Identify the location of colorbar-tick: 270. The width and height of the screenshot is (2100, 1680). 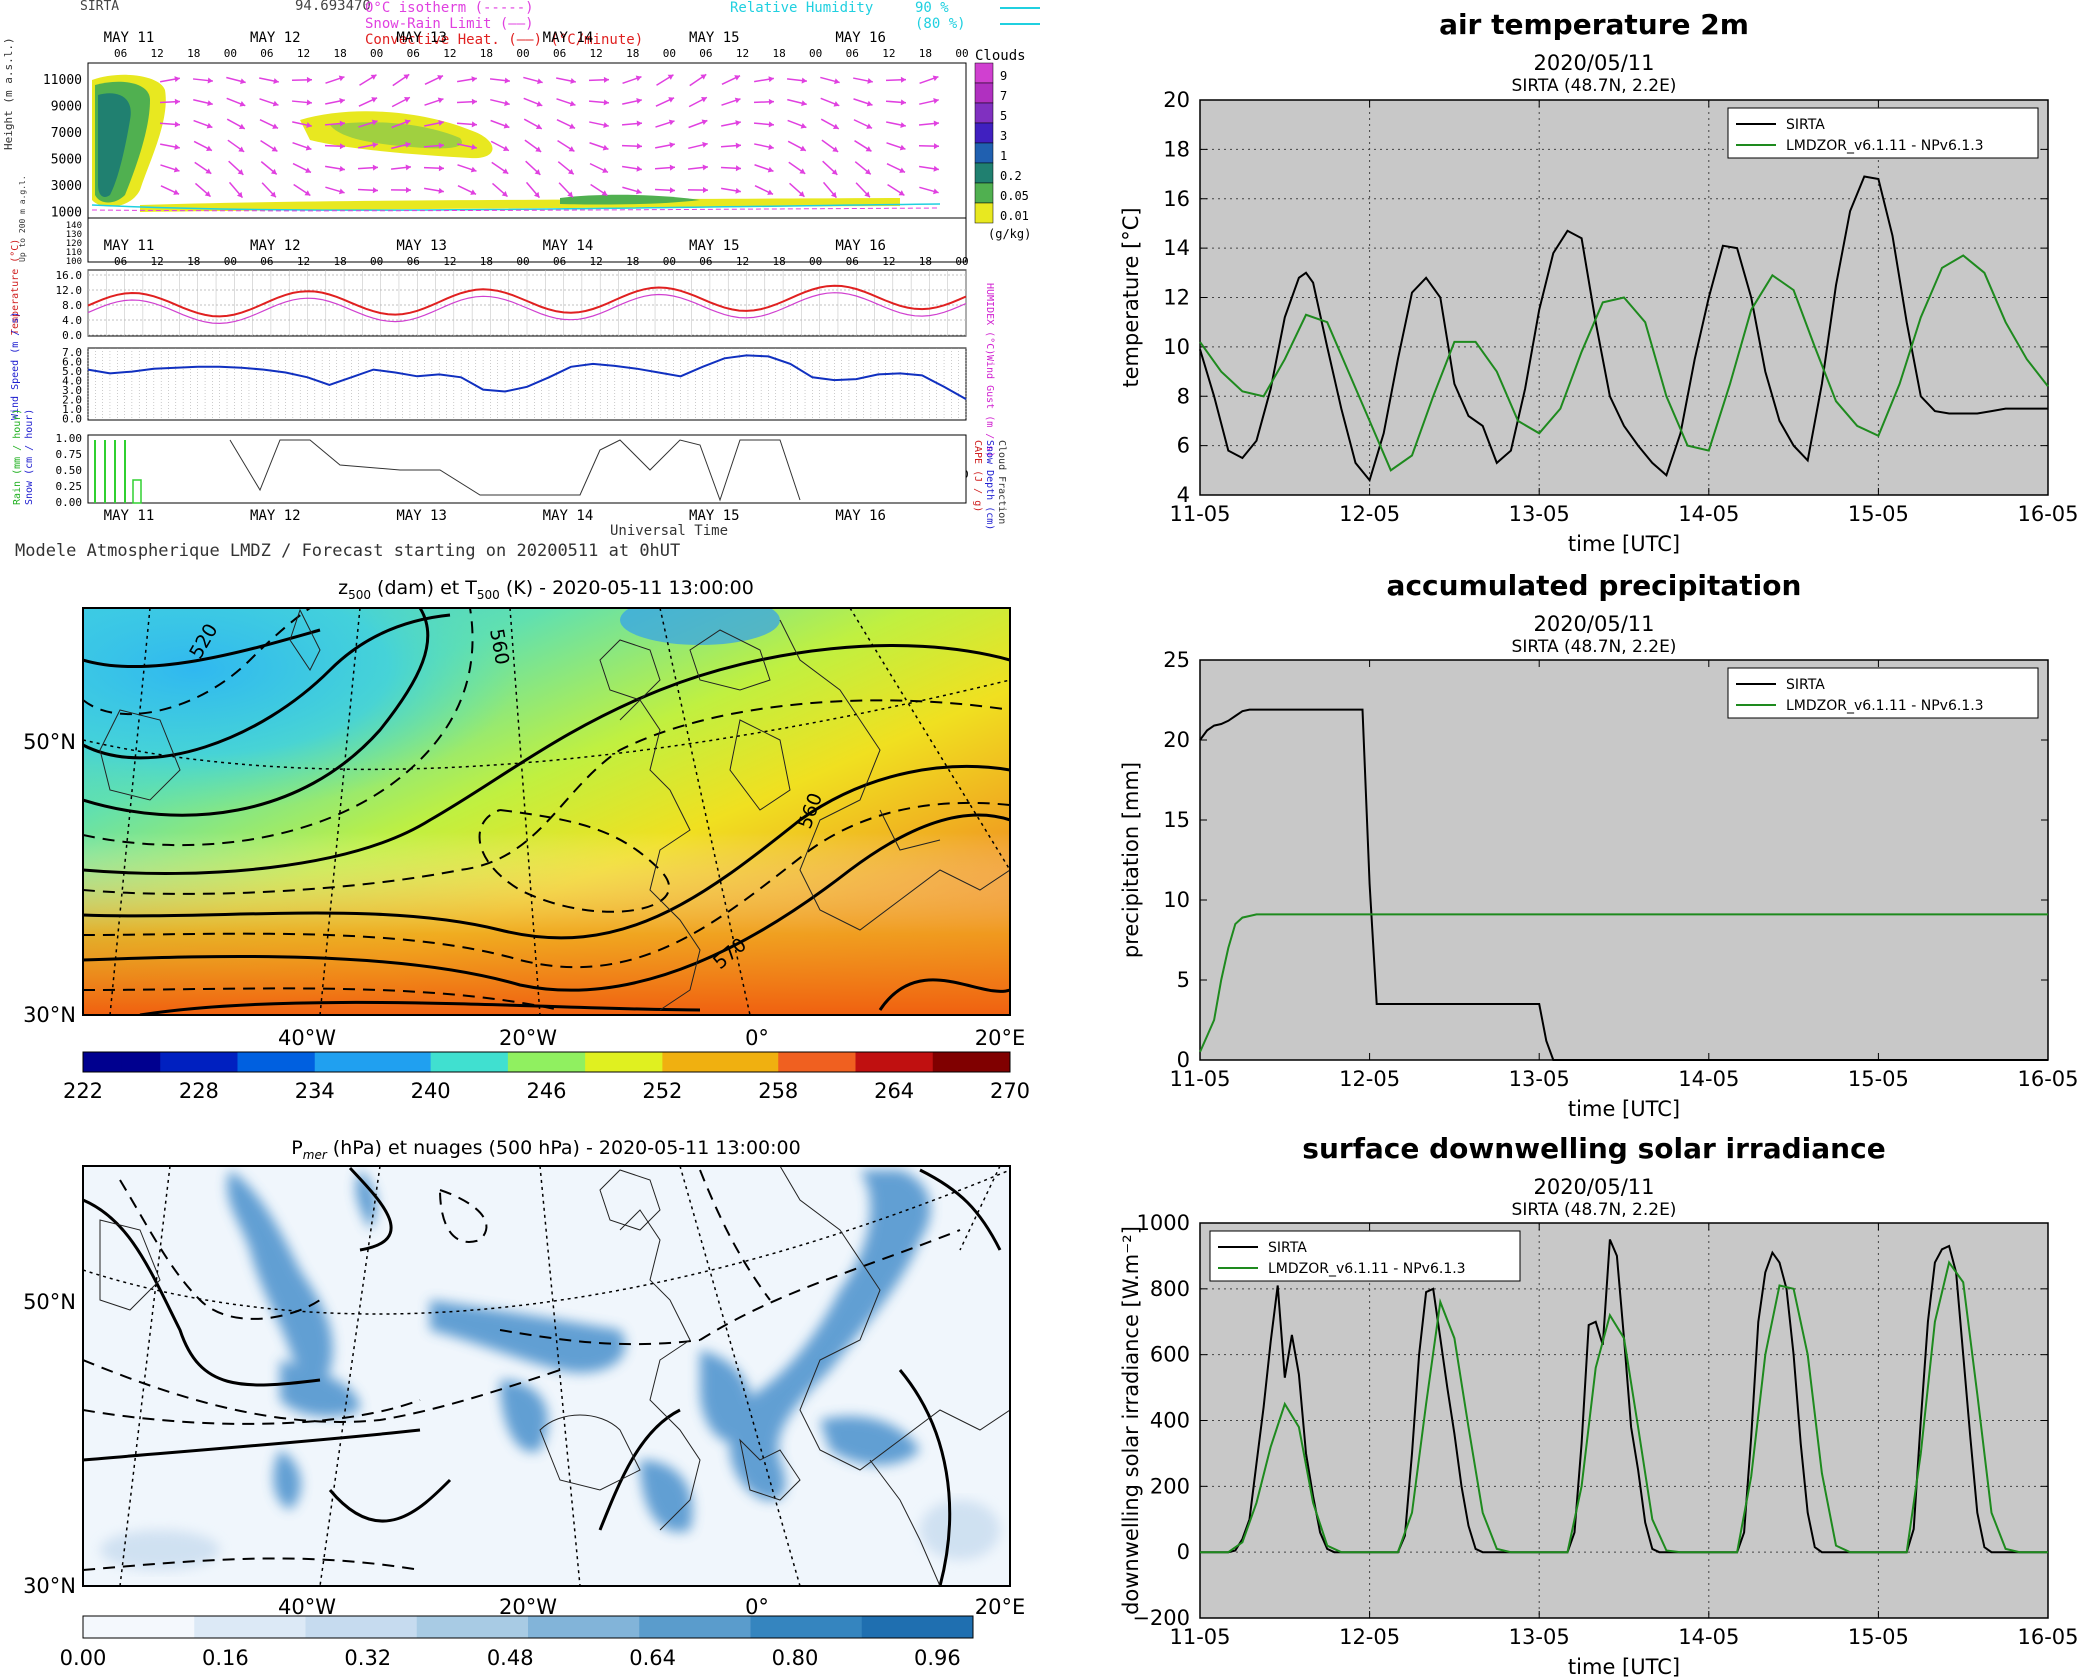
(1010, 1091).